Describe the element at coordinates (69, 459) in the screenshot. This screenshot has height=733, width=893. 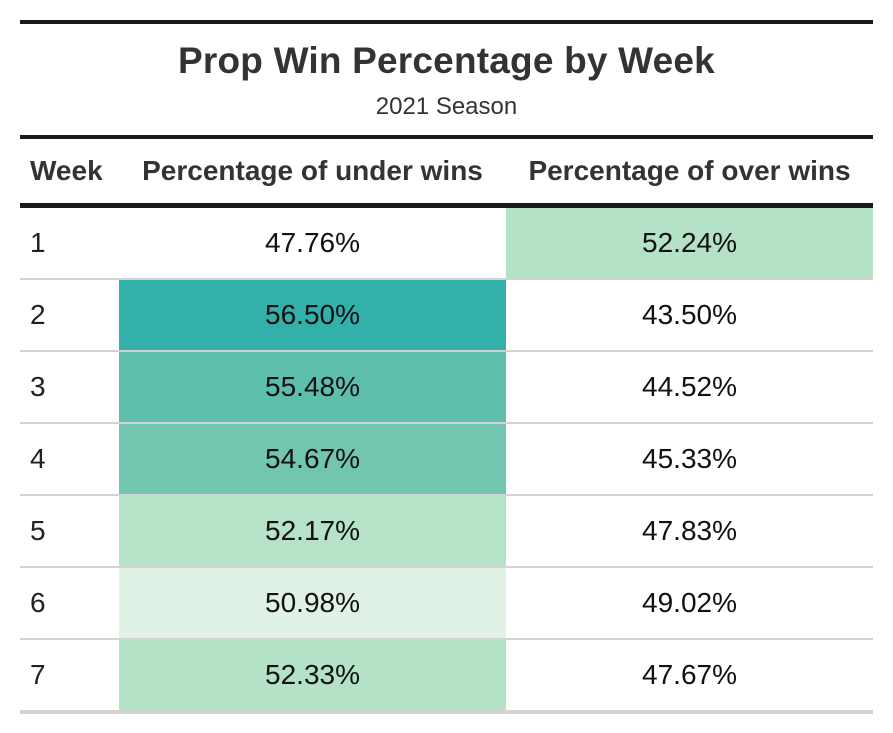
I see `week-cell: 4` at that location.